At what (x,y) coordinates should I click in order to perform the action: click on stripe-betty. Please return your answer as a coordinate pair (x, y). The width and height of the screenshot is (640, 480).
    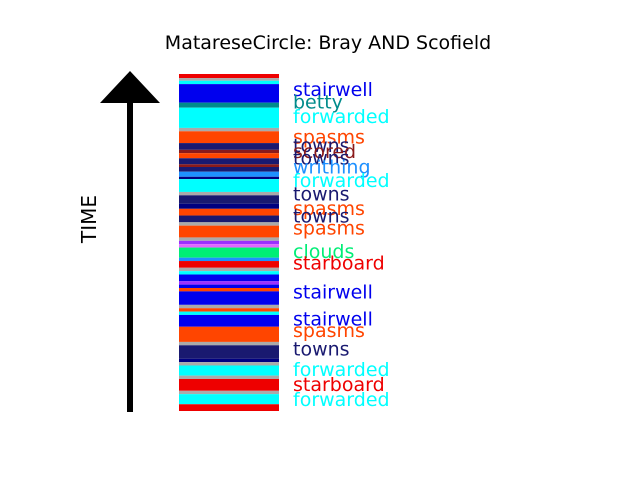
    Looking at the image, I should click on (229, 105).